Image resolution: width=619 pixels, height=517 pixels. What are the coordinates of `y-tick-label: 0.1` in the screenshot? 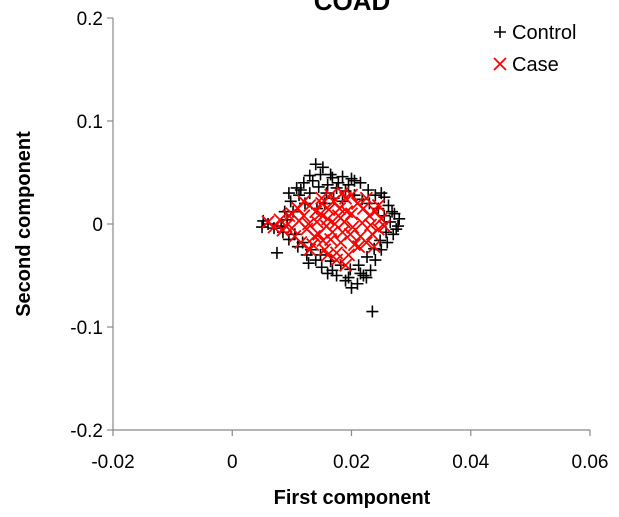 It's located at (90, 122).